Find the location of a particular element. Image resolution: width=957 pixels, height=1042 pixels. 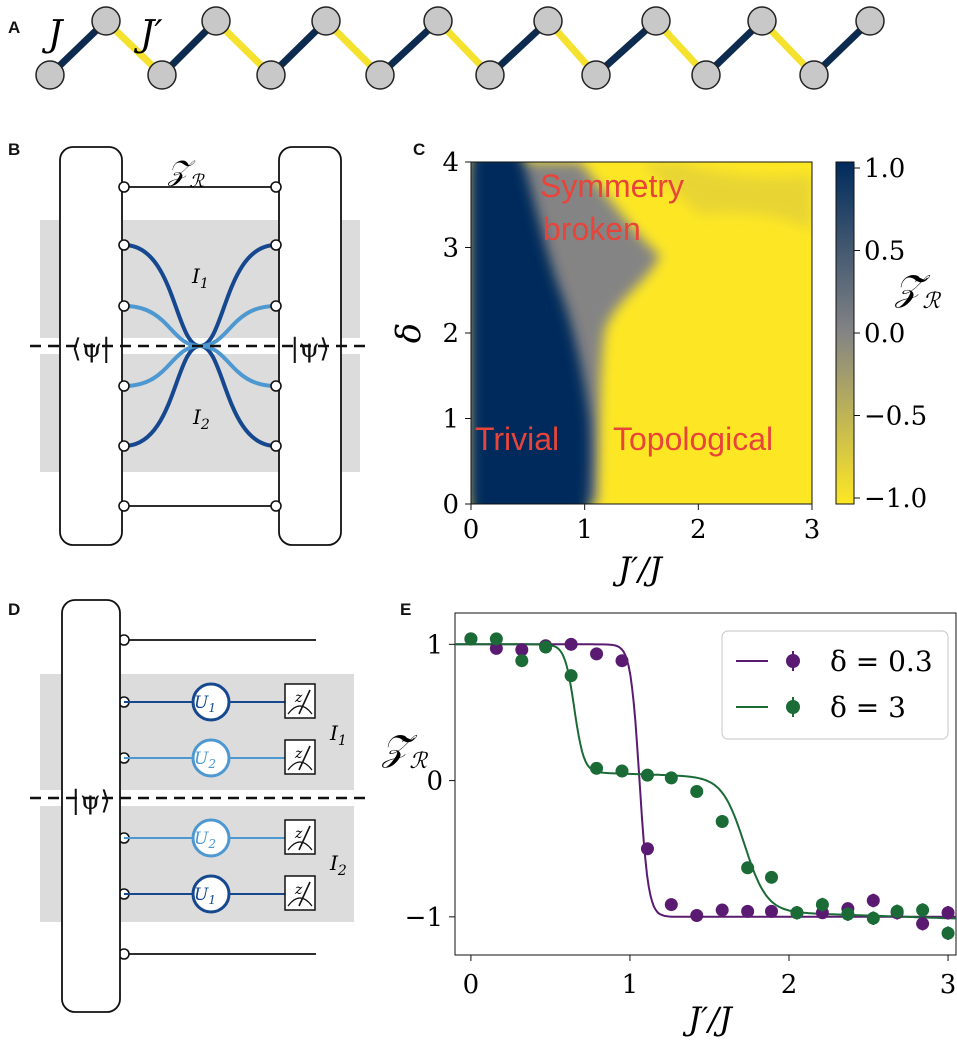

bra-label: ⟨ψ| is located at coordinates (90, 349).